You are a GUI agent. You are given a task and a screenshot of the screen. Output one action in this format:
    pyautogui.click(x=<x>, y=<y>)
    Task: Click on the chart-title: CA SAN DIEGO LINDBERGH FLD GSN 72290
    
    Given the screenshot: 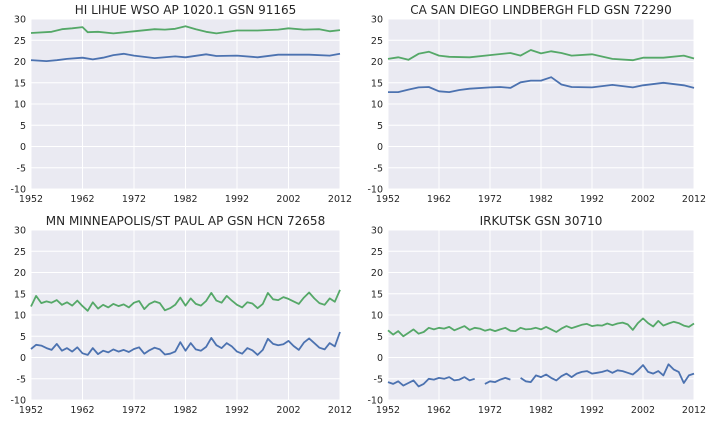 What is the action you would take?
    pyautogui.click(x=540, y=10)
    